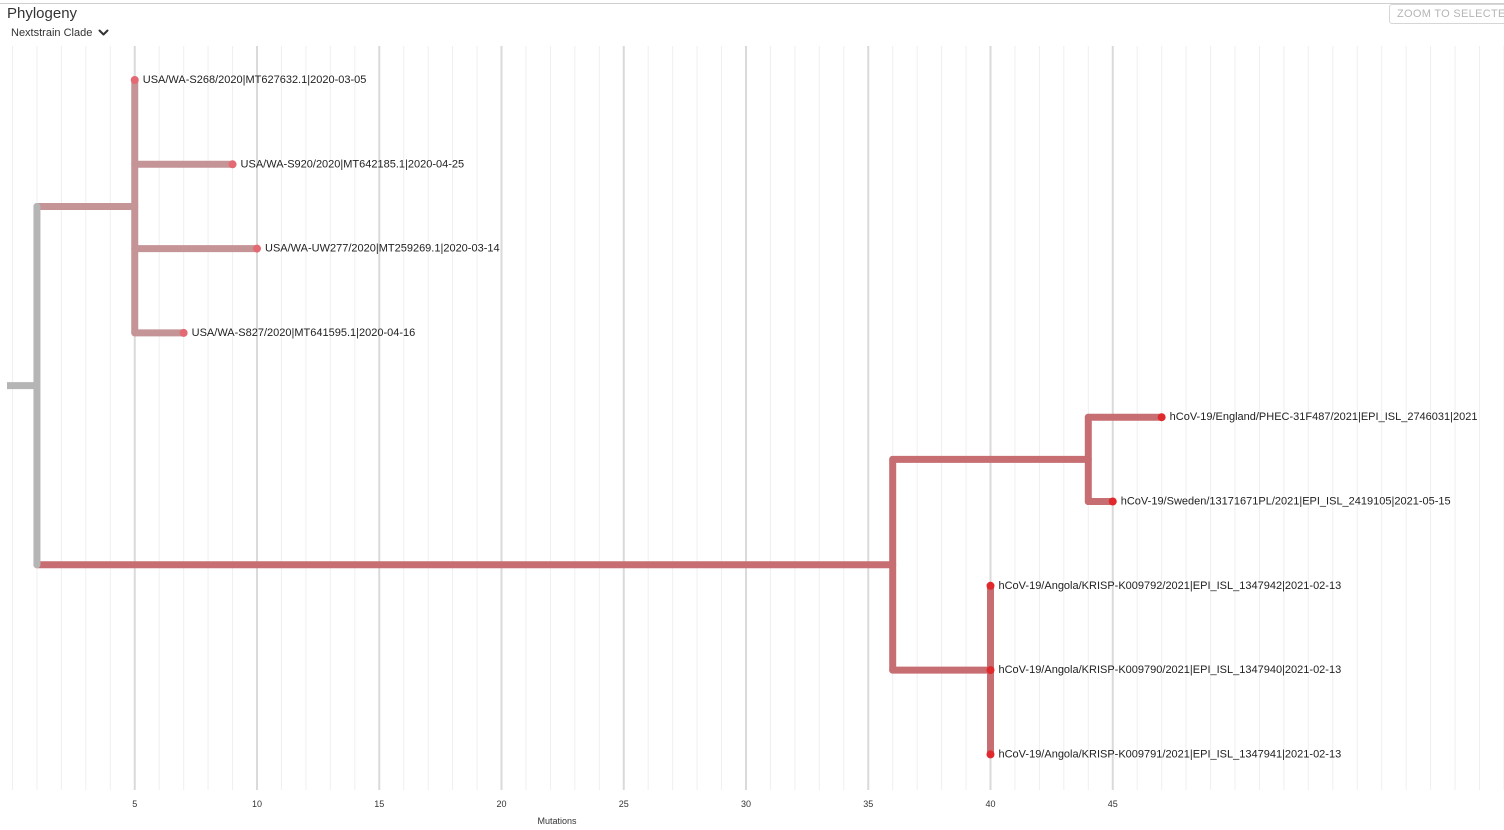  Describe the element at coordinates (1113, 804) in the screenshot. I see `x-tick-label: 45` at that location.